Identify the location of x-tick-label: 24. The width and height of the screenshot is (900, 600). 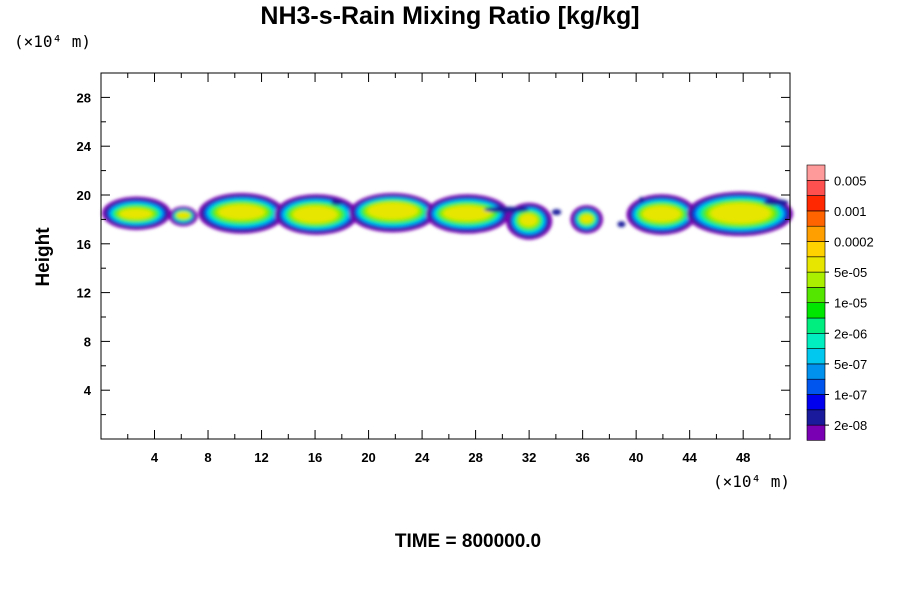
(422, 457).